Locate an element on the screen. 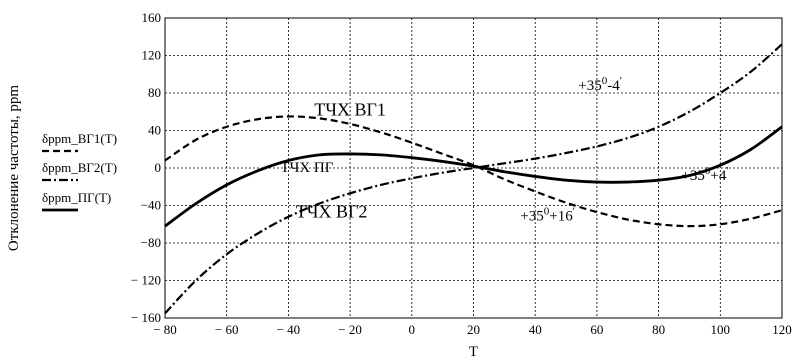 The image size is (796, 361). x-tick-label: 20 is located at coordinates (473, 329).